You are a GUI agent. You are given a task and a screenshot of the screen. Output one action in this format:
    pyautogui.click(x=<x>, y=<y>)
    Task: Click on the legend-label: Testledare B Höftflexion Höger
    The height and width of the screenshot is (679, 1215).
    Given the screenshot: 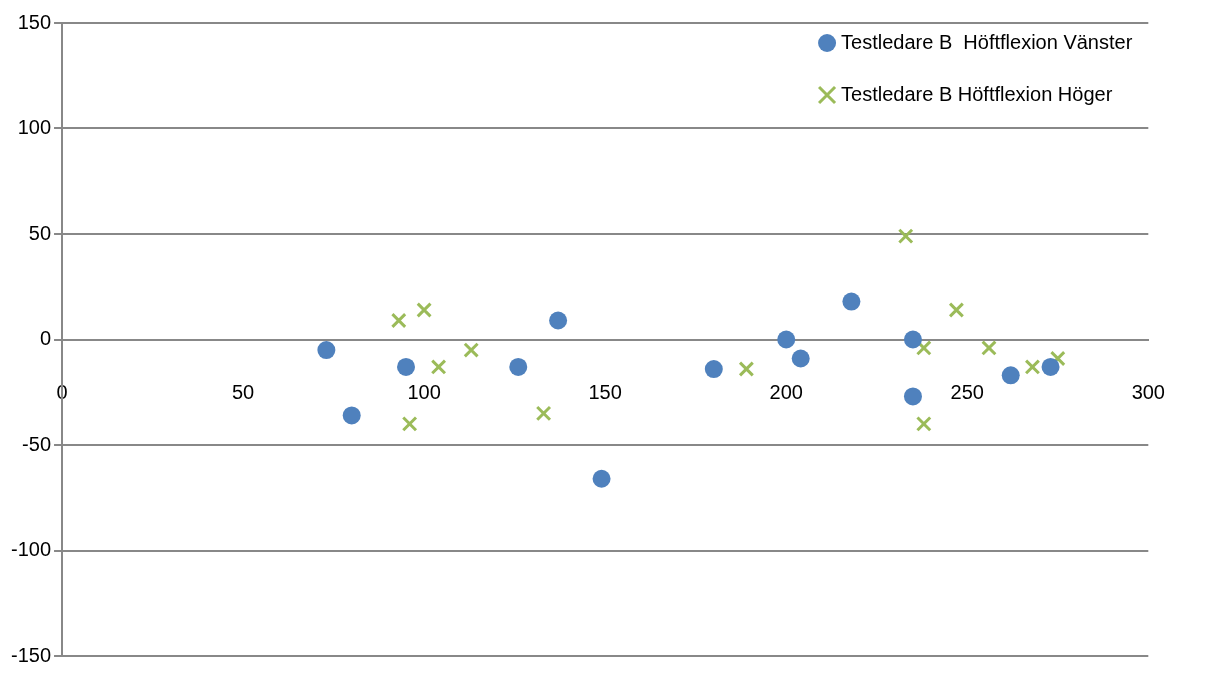 What is the action you would take?
    pyautogui.click(x=977, y=93)
    